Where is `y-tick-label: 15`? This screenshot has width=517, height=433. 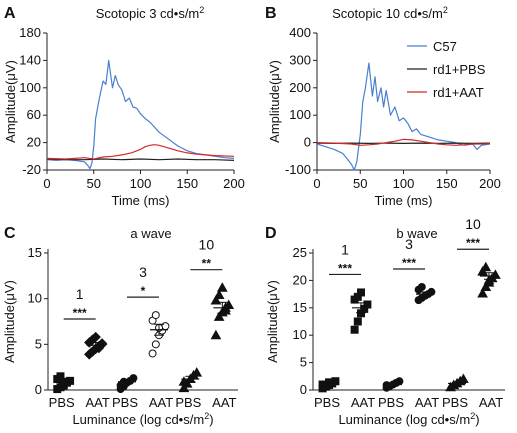 y-tick-label: 15 is located at coordinates (35, 252).